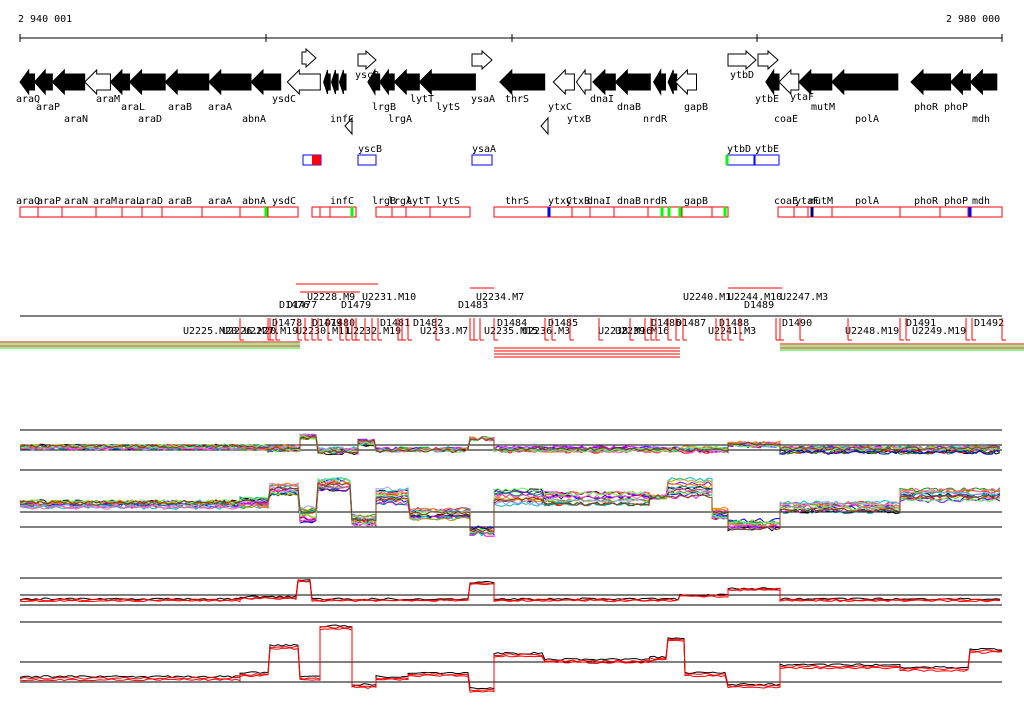 The height and width of the screenshot is (714, 1024). I want to click on gene-label-31: phoP, so click(956, 107).